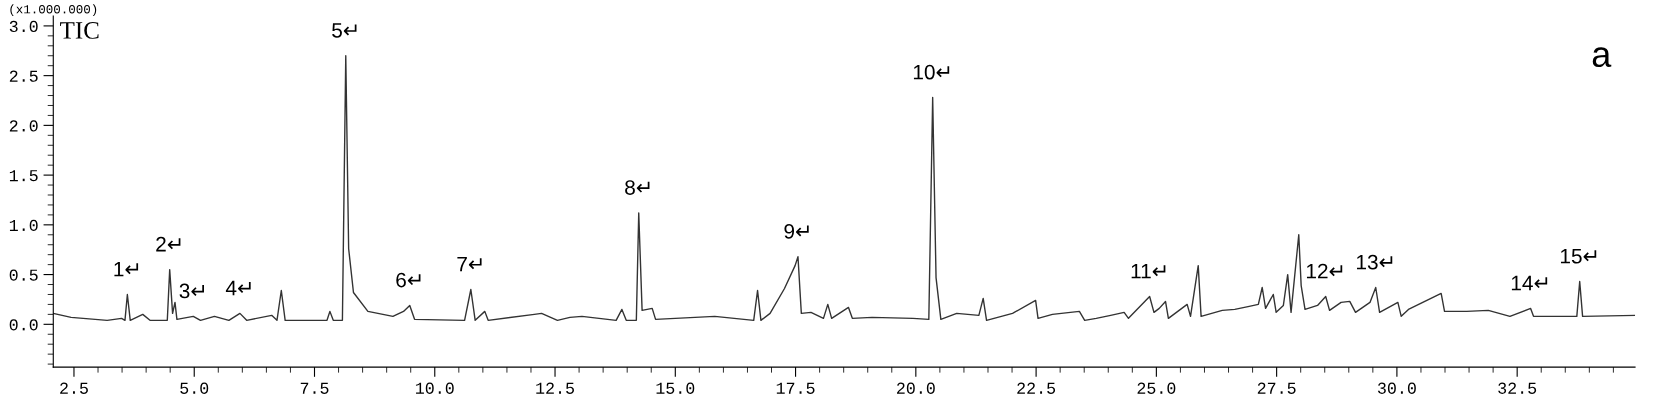  Describe the element at coordinates (916, 388) in the screenshot. I see `x-tick-label: 20.0` at that location.